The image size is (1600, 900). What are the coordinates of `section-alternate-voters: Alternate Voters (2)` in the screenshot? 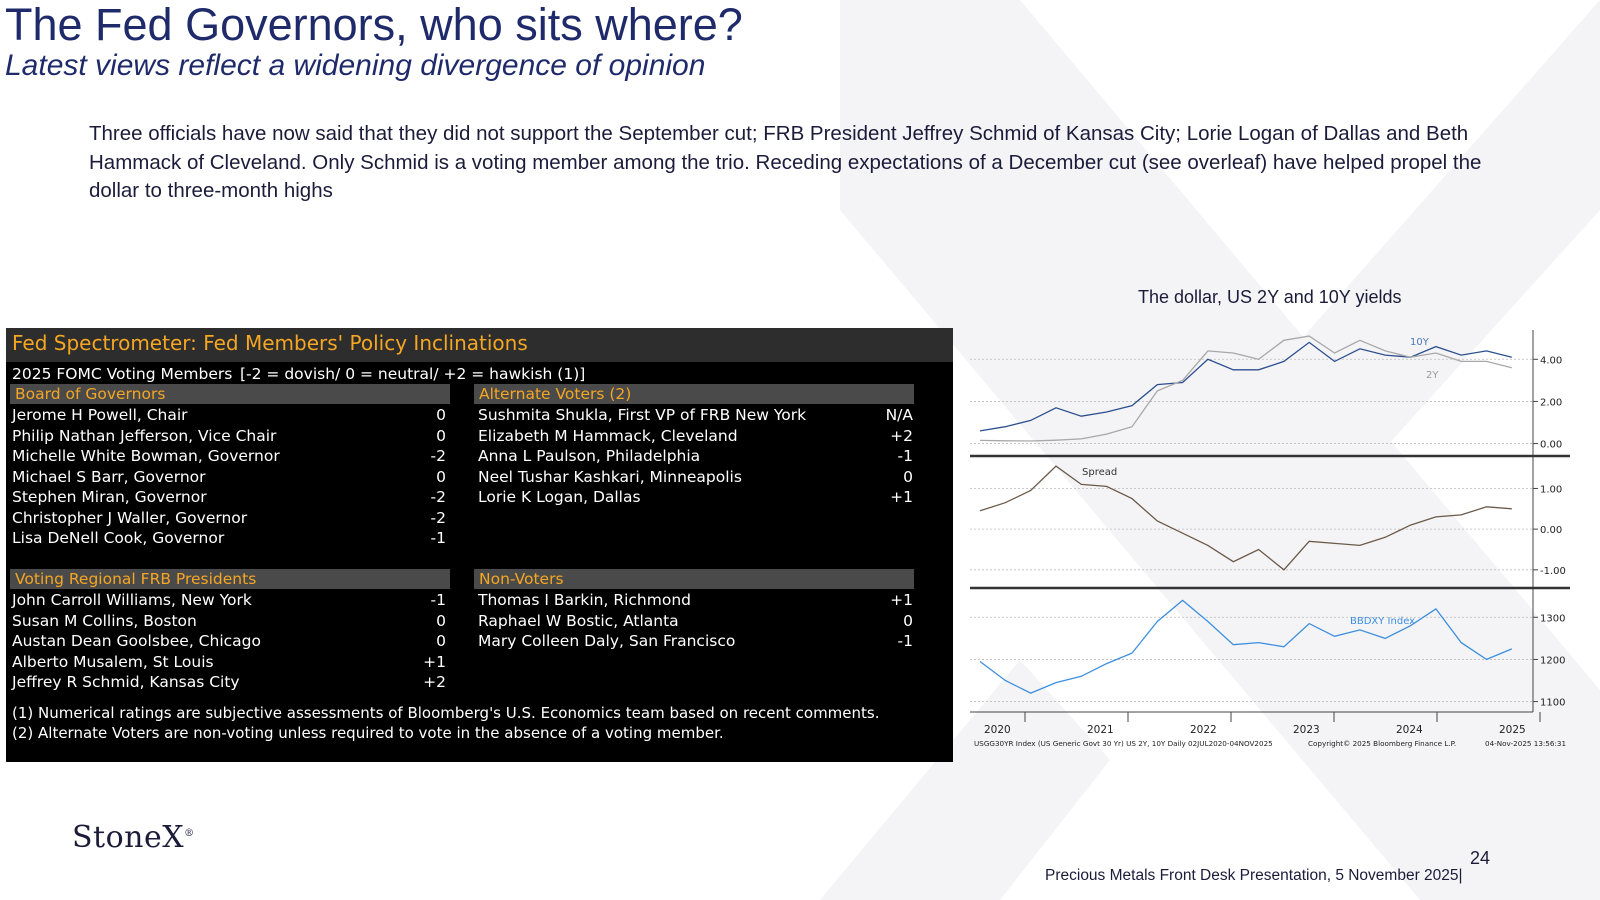 It's located at (694, 394).